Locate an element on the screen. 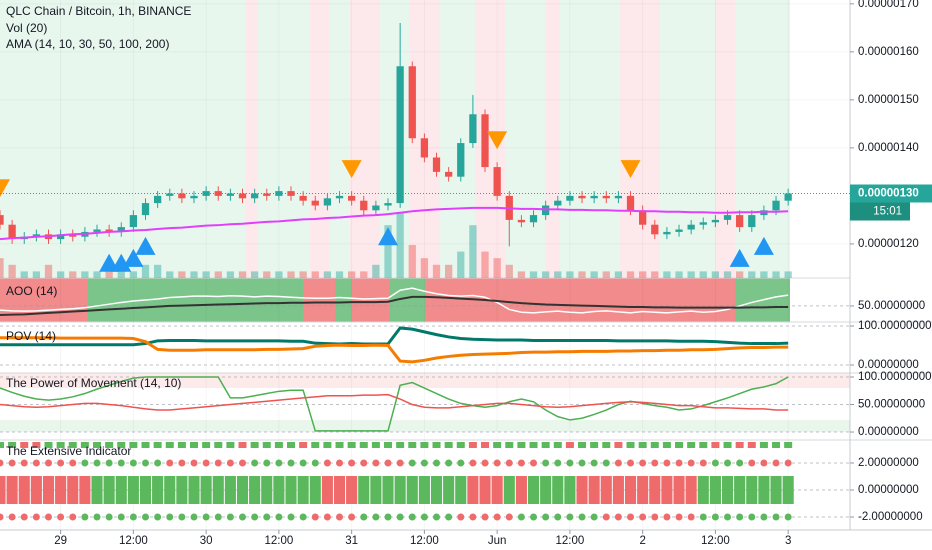  buy-signal is located at coordinates (145, 245).